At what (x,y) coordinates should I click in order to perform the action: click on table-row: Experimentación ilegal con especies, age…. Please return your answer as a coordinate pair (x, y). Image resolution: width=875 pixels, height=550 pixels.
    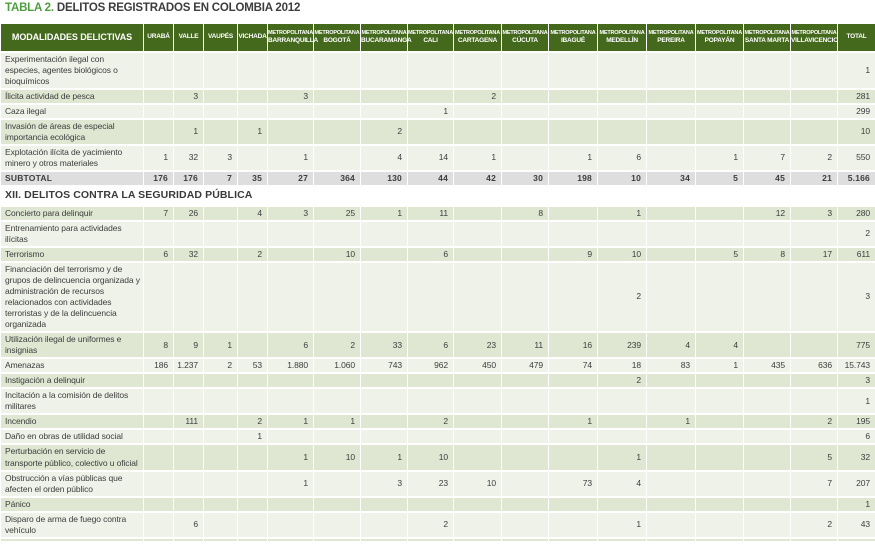
    Looking at the image, I should click on (437, 70).